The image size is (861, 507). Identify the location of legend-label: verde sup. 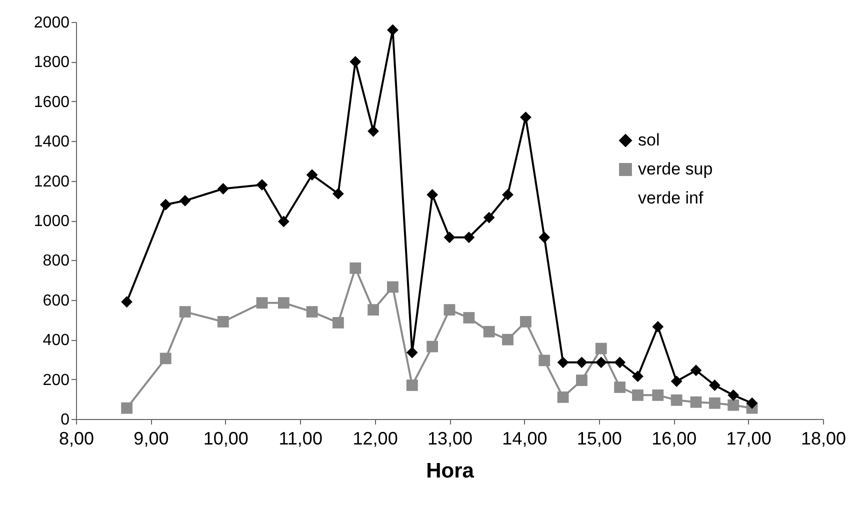
(675, 169).